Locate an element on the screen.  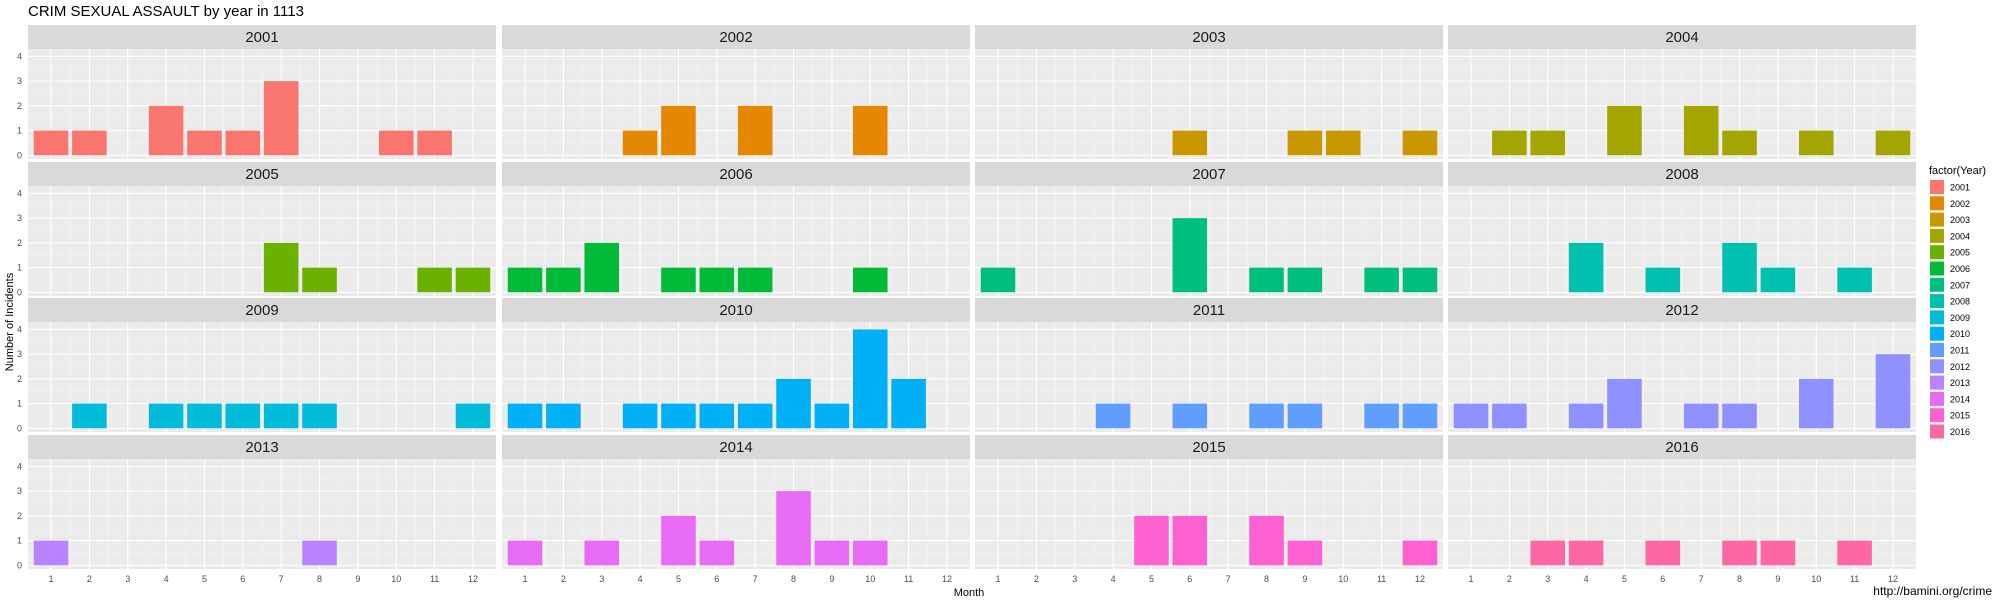
y-tick-label: 2 is located at coordinates (19, 379).